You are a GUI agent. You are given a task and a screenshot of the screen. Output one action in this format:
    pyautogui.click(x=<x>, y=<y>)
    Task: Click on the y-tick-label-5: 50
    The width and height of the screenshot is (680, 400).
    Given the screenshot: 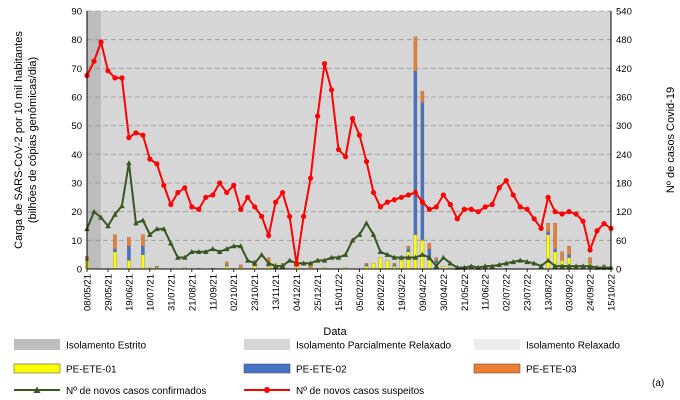 What is the action you would take?
    pyautogui.click(x=76, y=126)
    